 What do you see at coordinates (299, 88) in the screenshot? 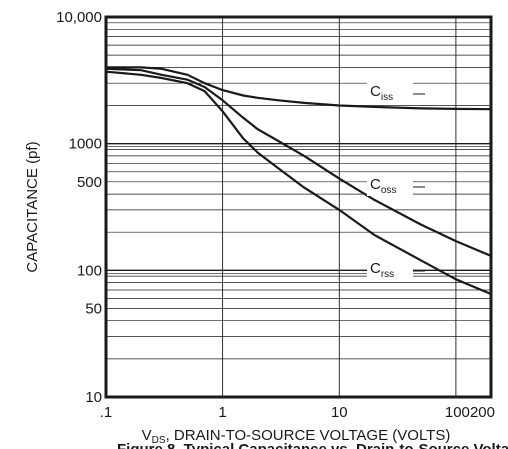
I see `series-line-iss` at bounding box center [299, 88].